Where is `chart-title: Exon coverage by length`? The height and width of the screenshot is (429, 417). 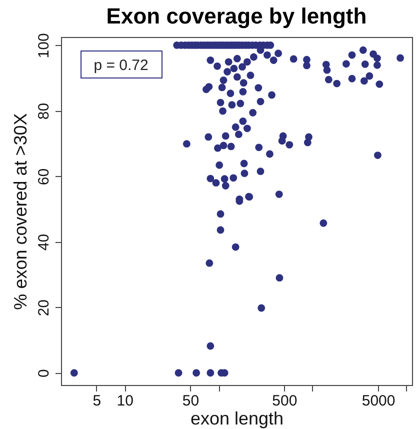 chart-title: Exon coverage by length is located at coordinates (236, 16).